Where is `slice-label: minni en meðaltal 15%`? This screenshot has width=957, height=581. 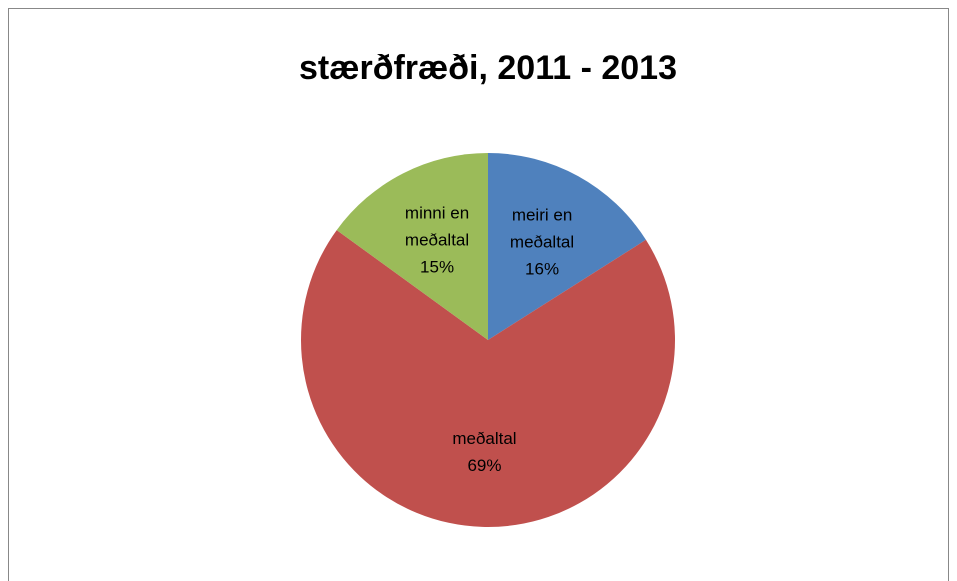 slice-label: minni en meðaltal 15% is located at coordinates (437, 240).